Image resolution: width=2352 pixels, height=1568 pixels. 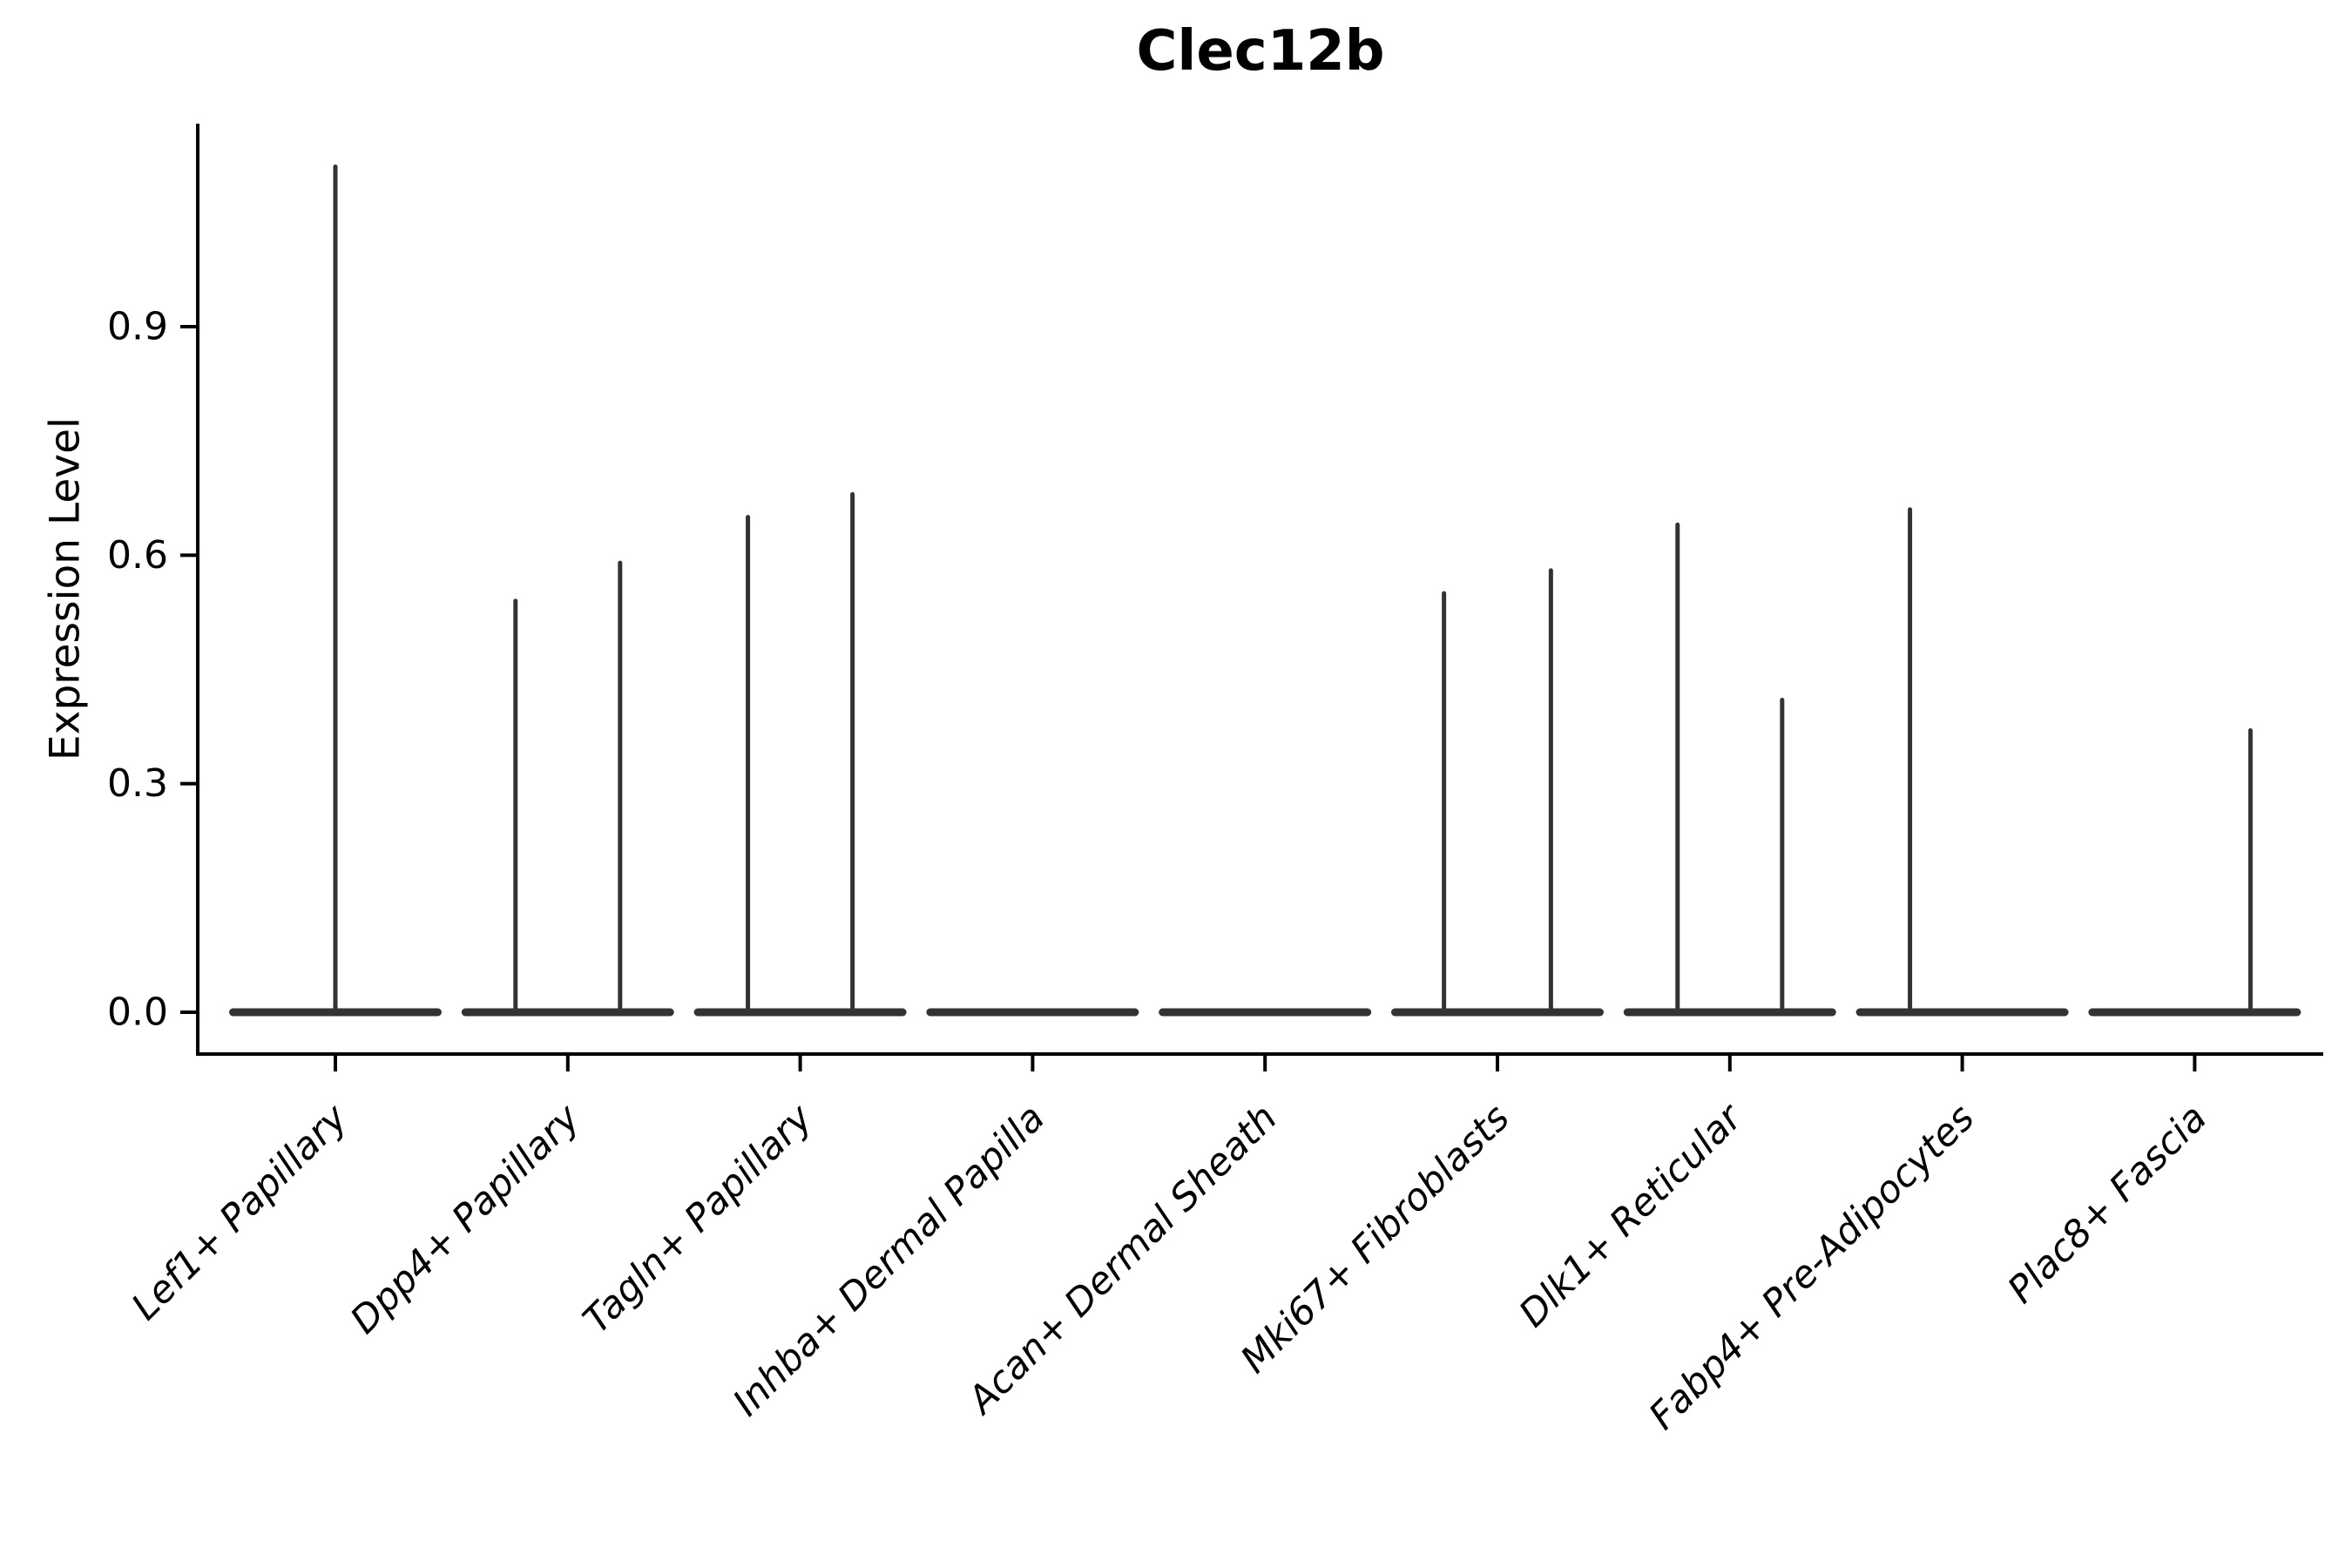 I want to click on x-tick-label: Plac8+ Fascia, so click(x=2107, y=1204).